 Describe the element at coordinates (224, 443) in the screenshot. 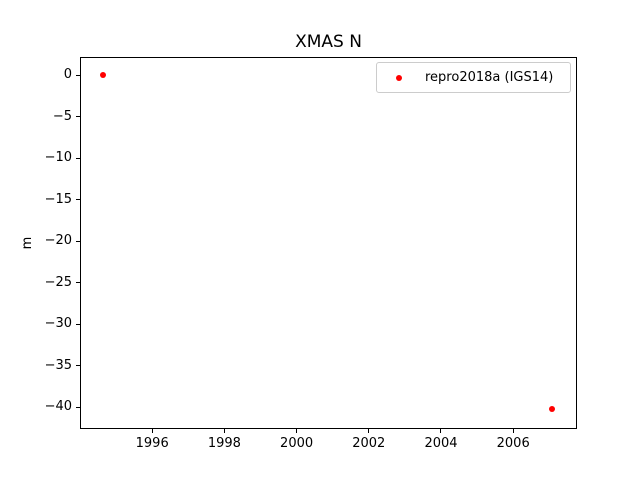

I see `x-tick-label: 1998` at that location.